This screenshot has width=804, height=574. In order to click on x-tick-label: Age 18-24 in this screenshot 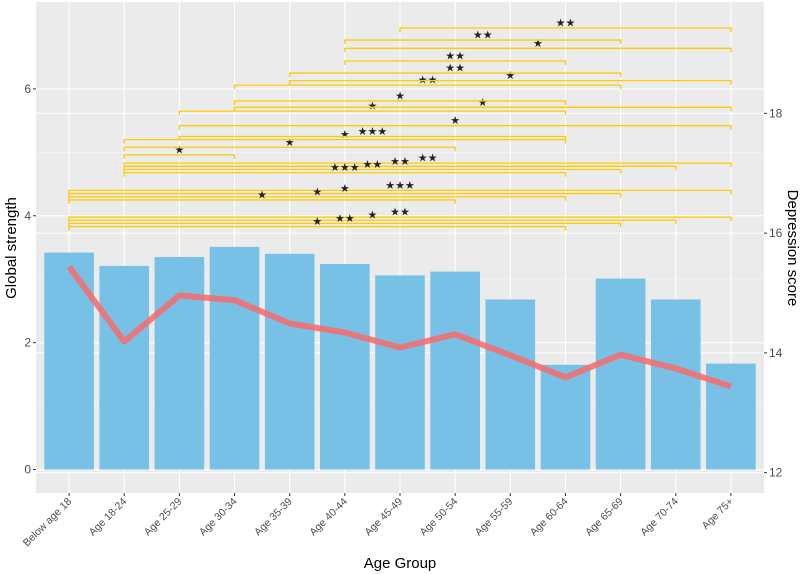, I will do `click(108, 517)`.